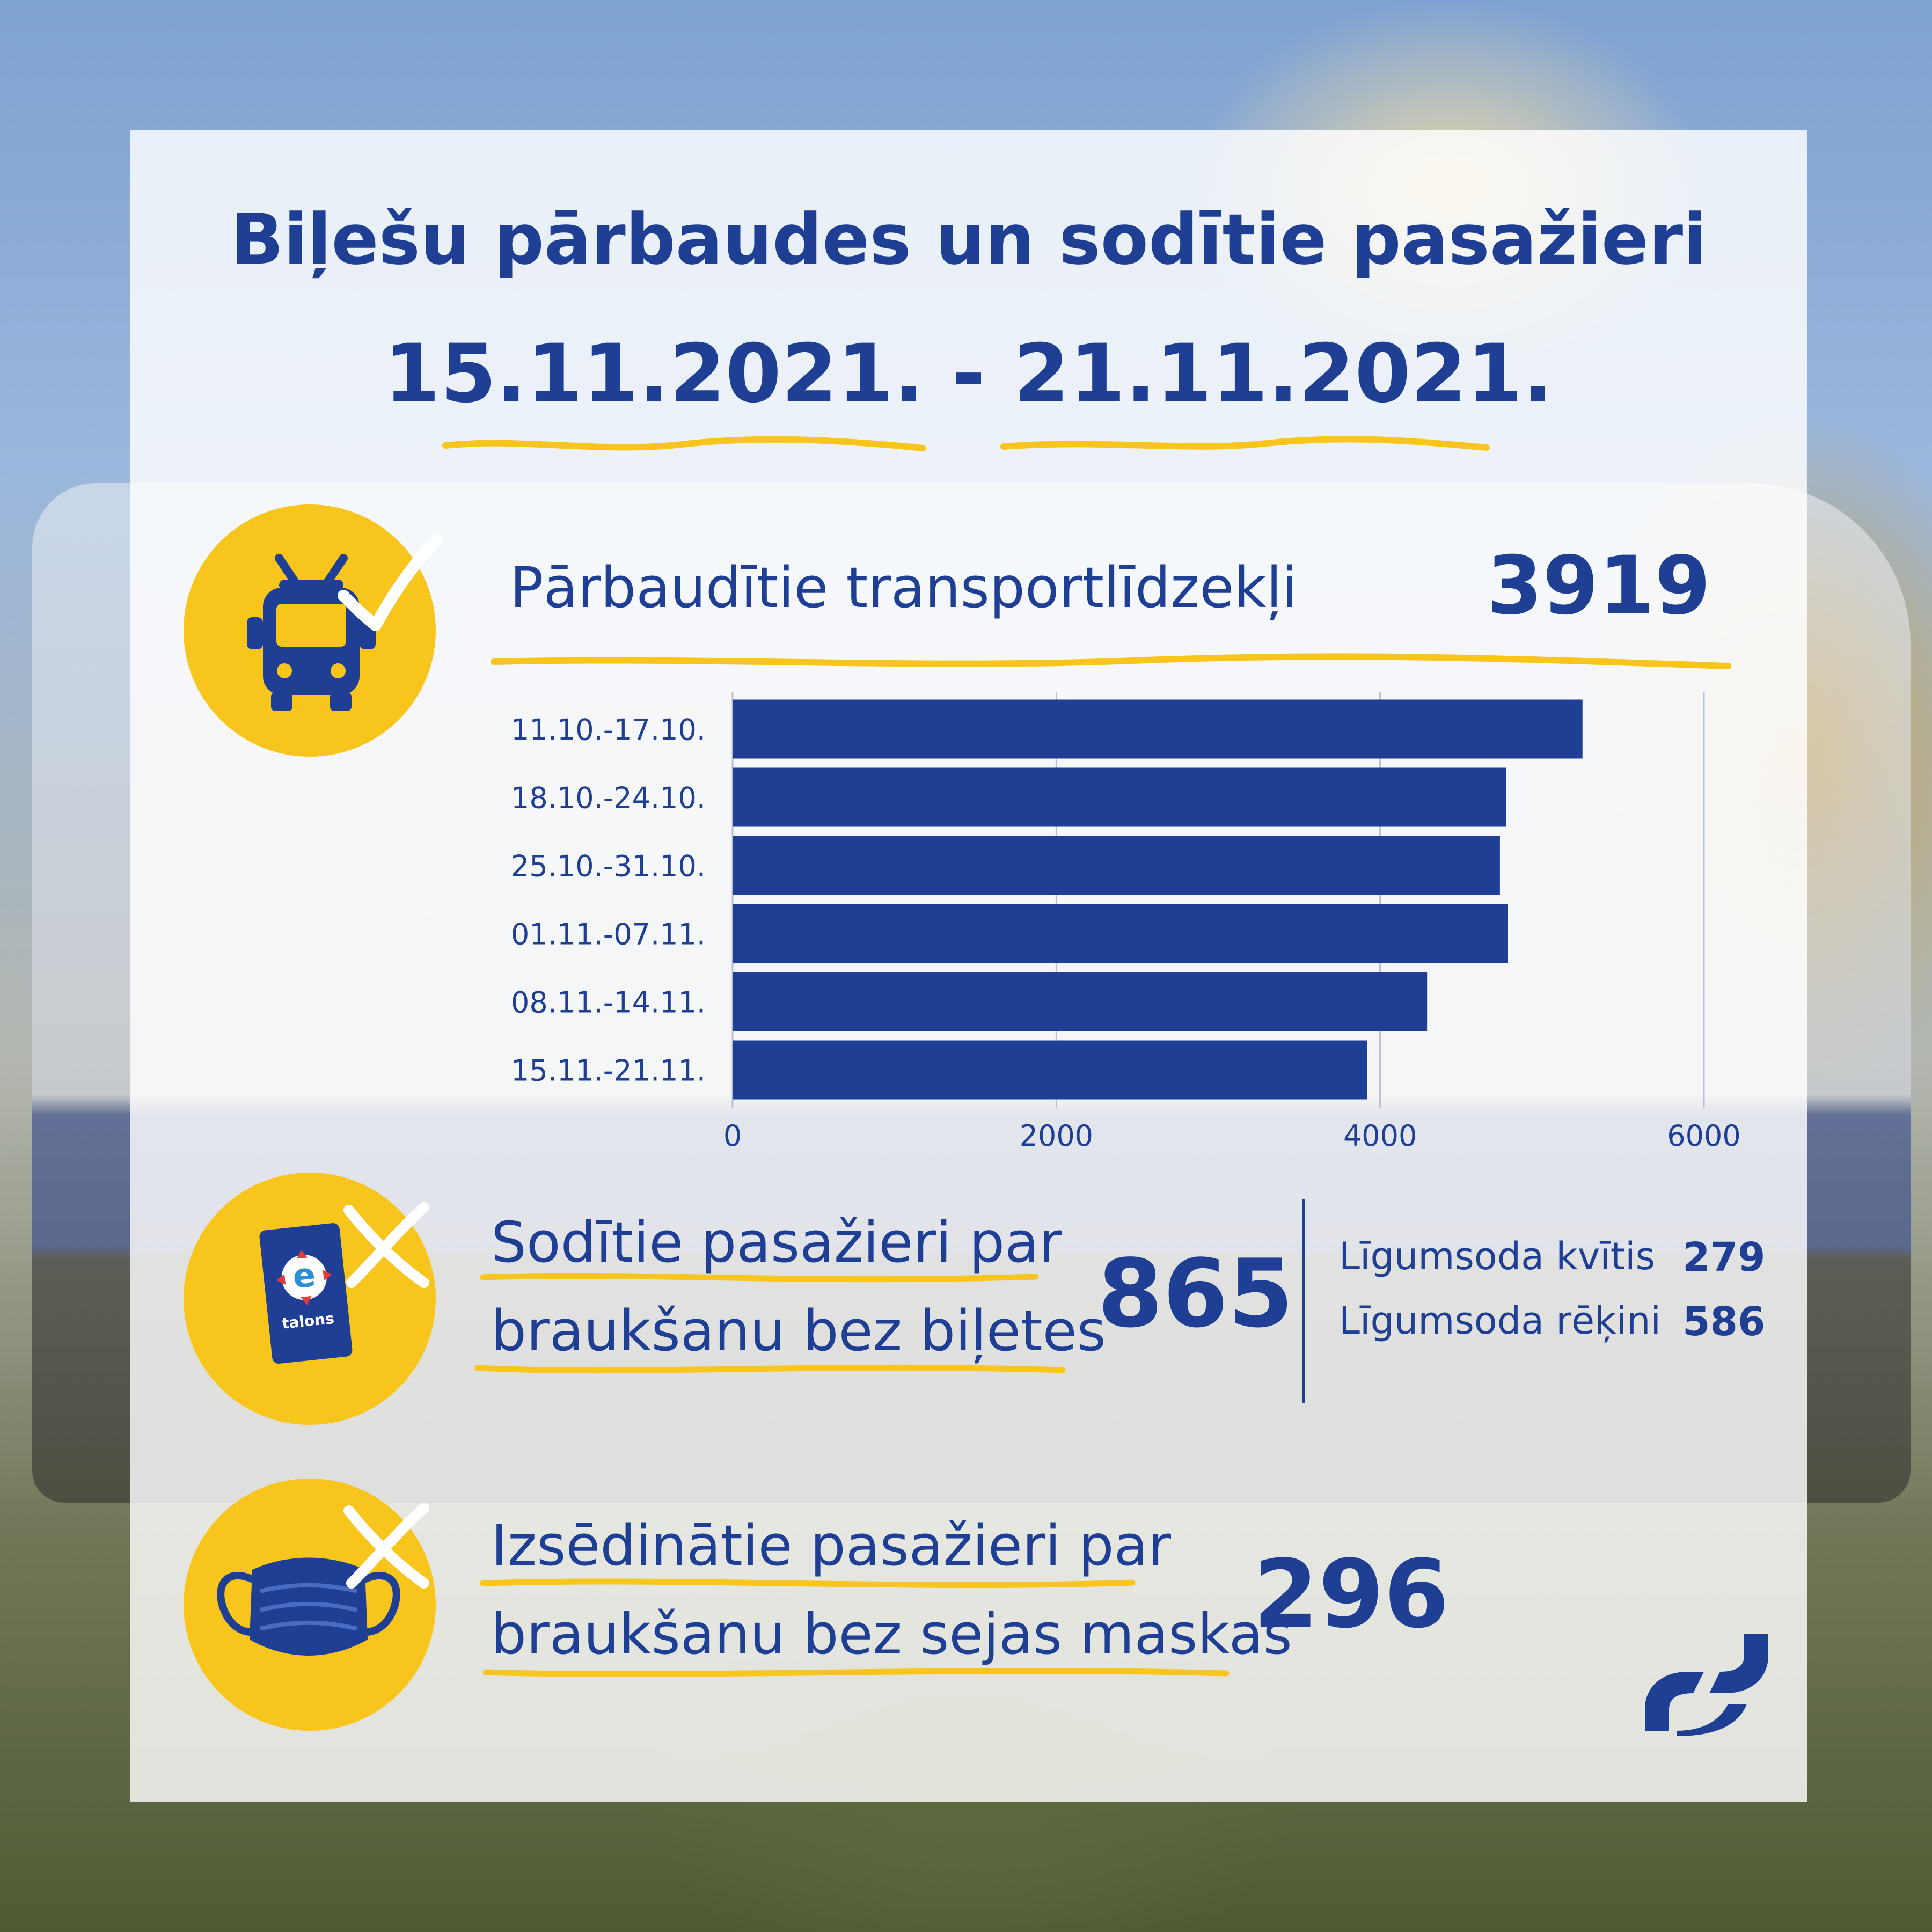 The width and height of the screenshot is (1932, 1932). I want to click on x-tick-label: 2000, so click(1056, 1136).